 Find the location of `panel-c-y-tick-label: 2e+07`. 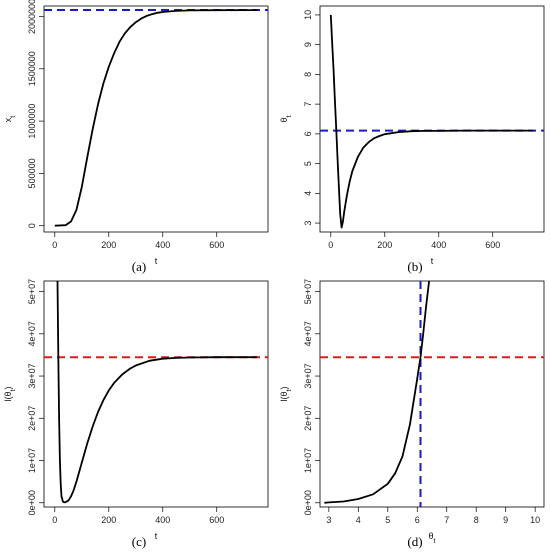

panel-c-y-tick-label: 2e+07 is located at coordinates (32, 418).